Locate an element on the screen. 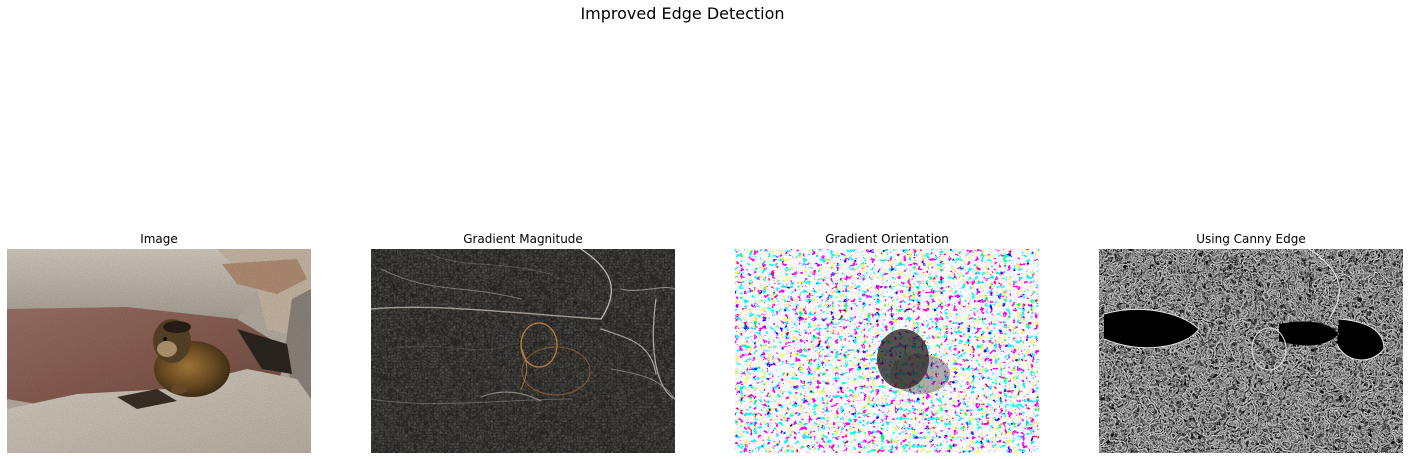 This screenshot has width=1409, height=459. panel-canny-edge: Using Canny Edge is located at coordinates (1251, 345).